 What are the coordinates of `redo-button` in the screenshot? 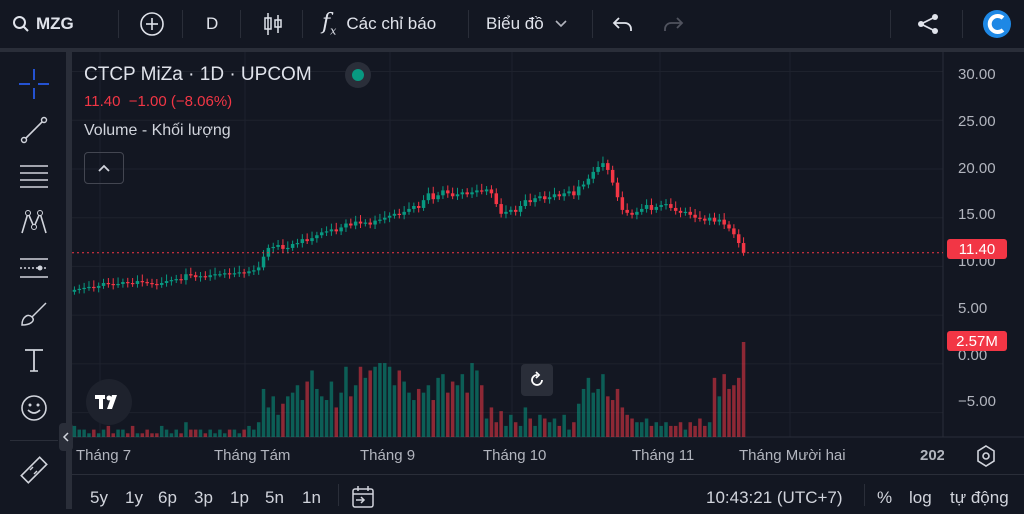 It's located at (673, 24).